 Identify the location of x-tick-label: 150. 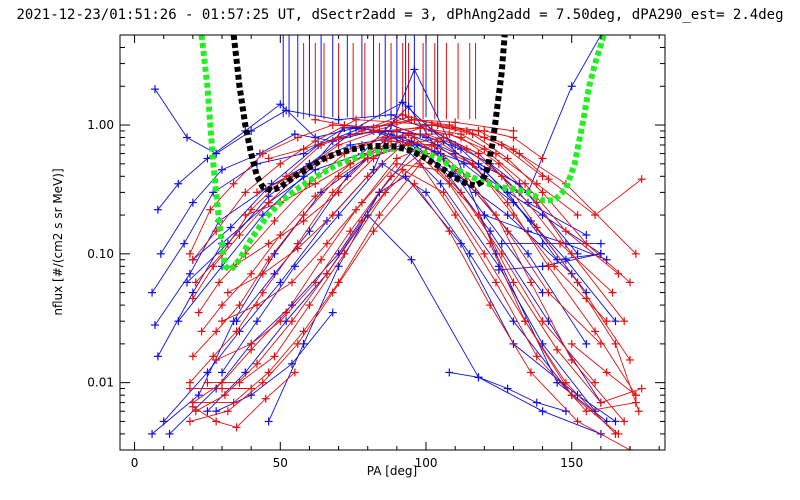
(571, 463).